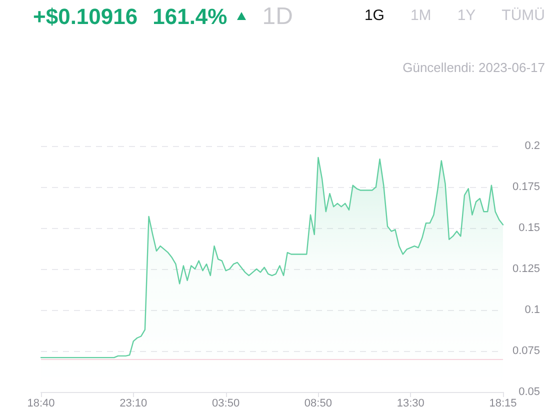 The image size is (556, 412). I want to click on text: 1M, so click(421, 15).